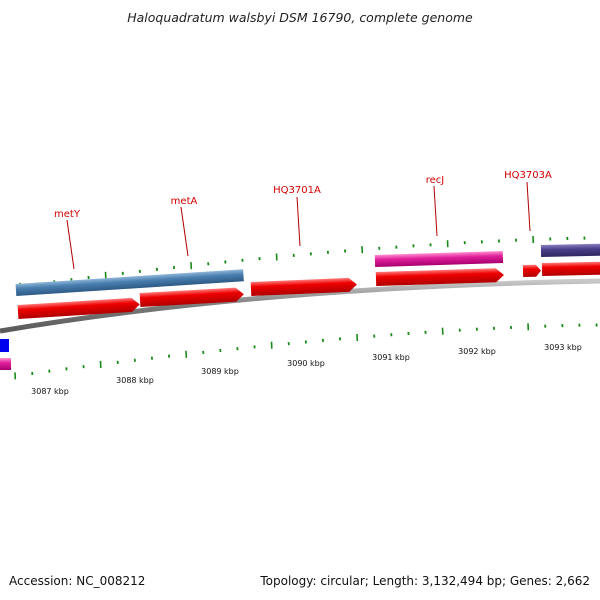 This screenshot has width=600, height=600. What do you see at coordinates (302, 262) in the screenshot?
I see `outer-tick-row` at bounding box center [302, 262].